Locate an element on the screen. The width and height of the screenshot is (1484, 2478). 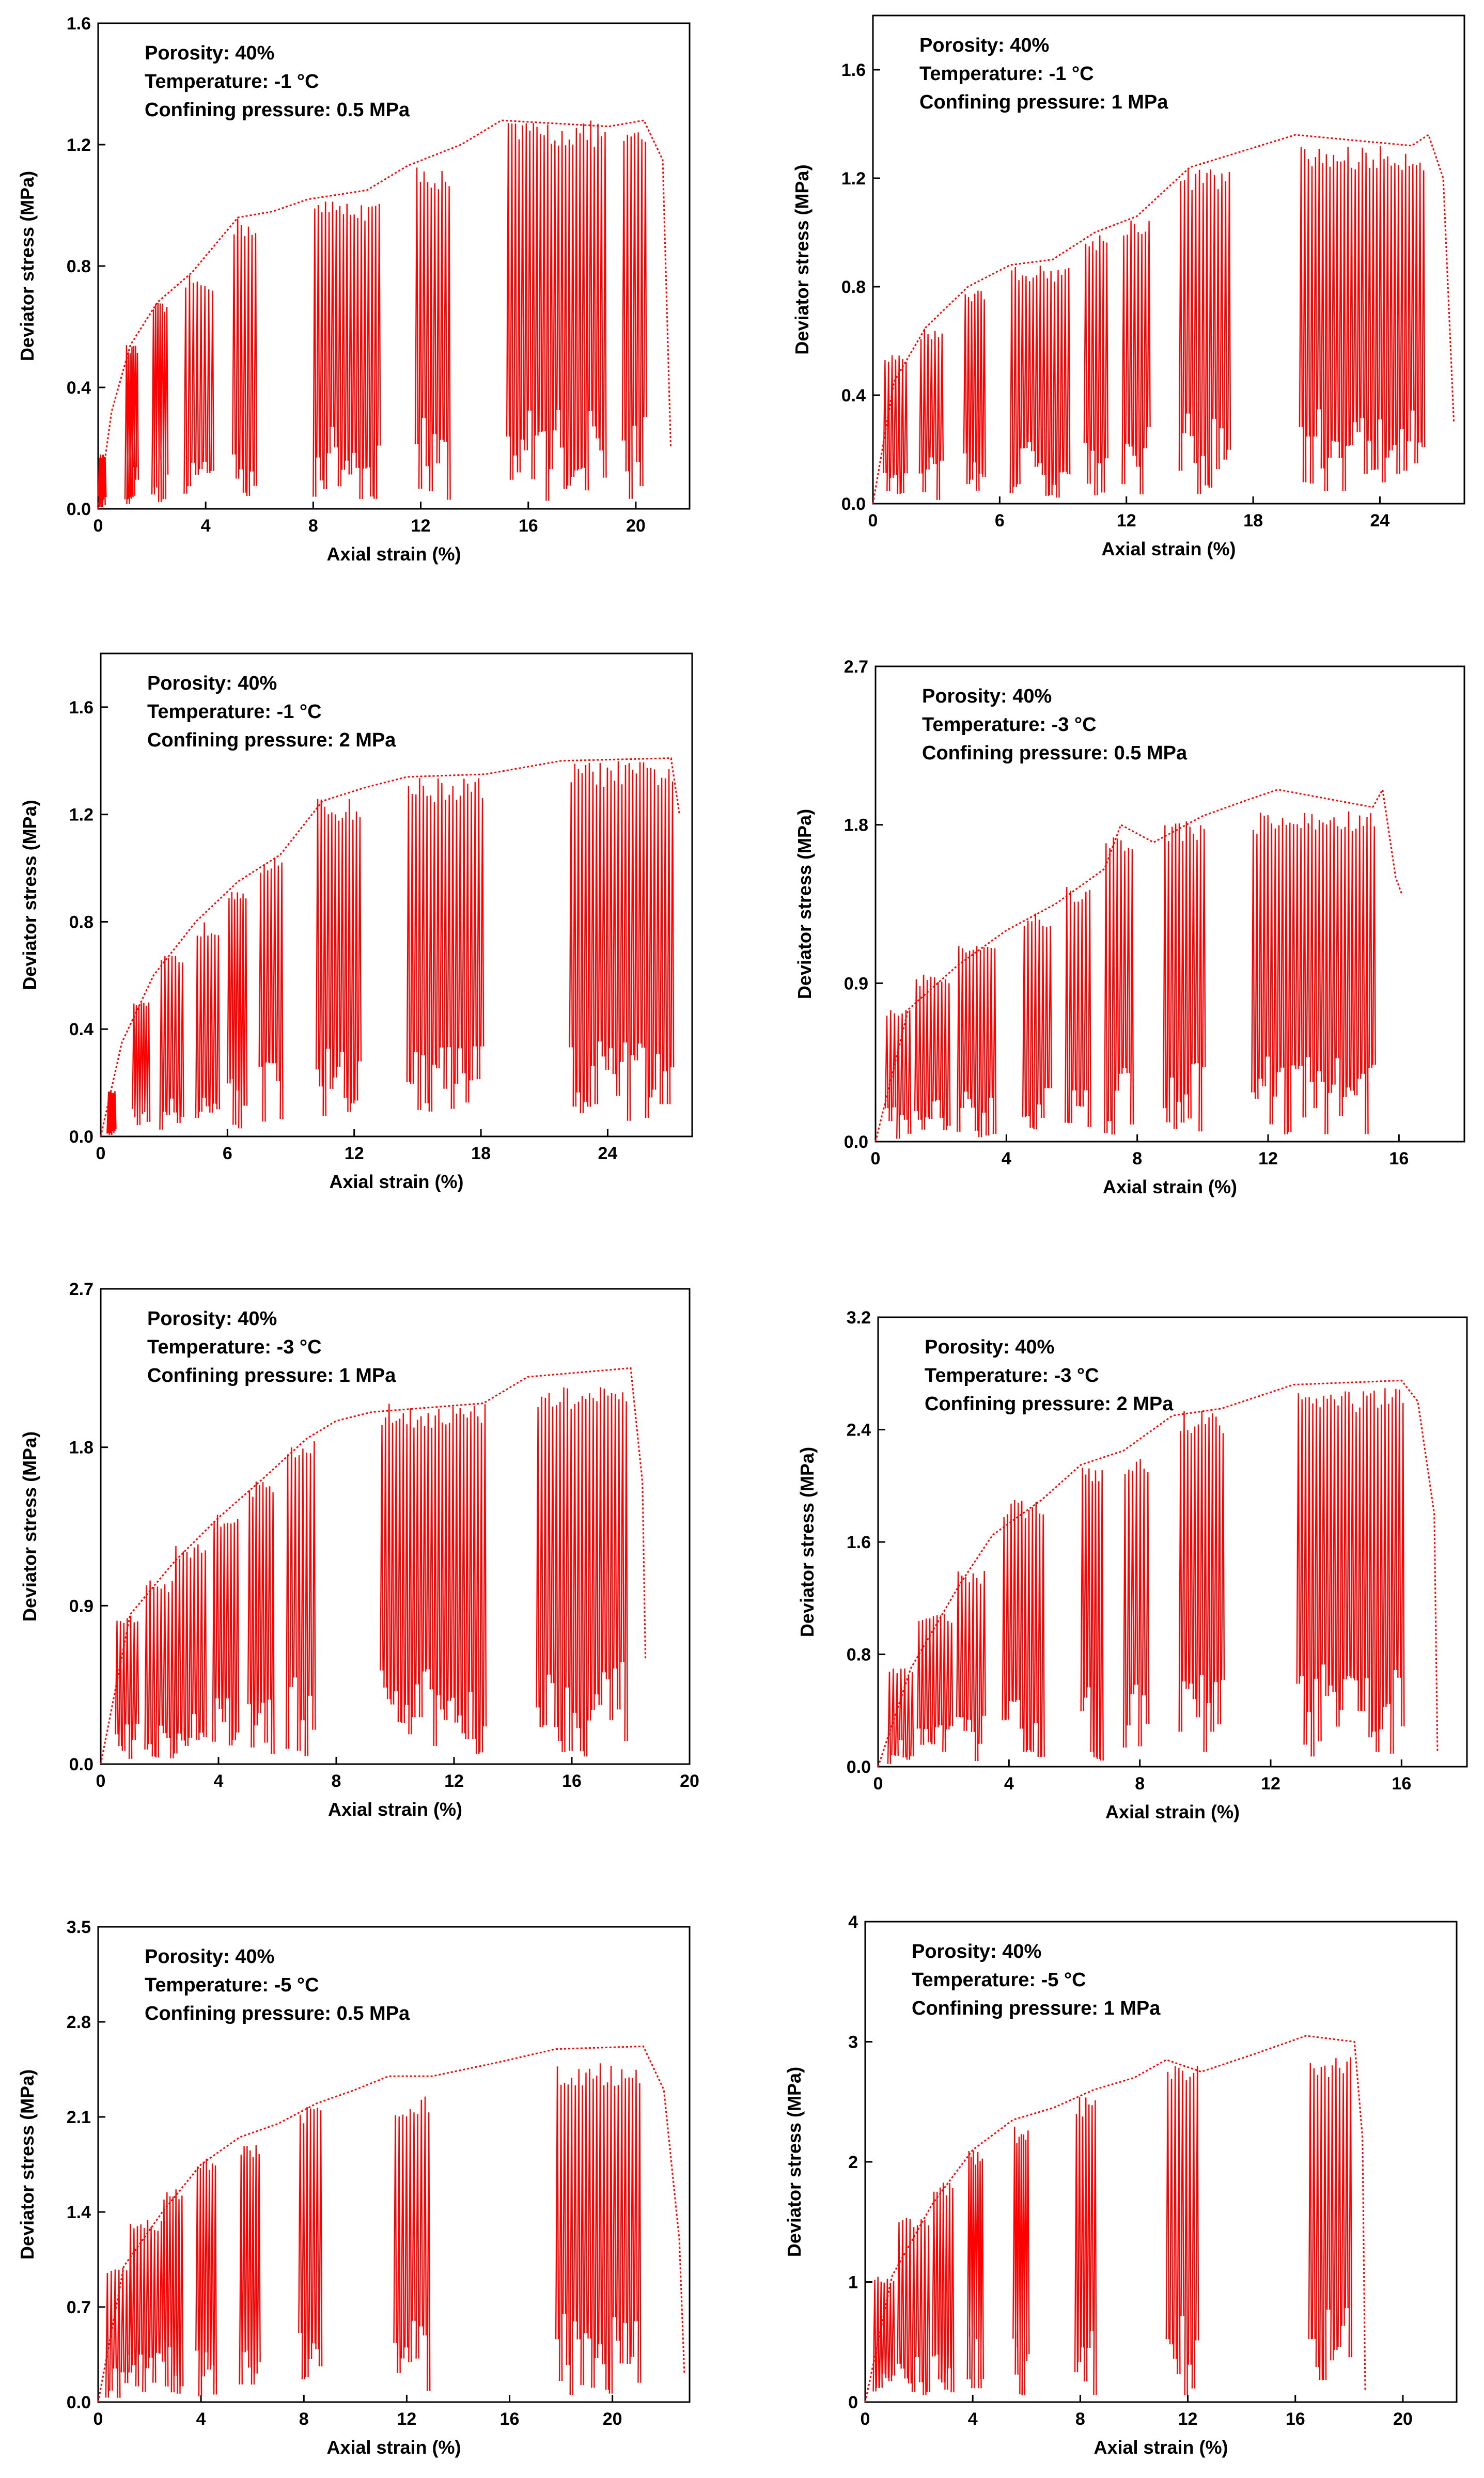
annotation-line: Confining pressure: 2 MPa is located at coordinates (271, 740).